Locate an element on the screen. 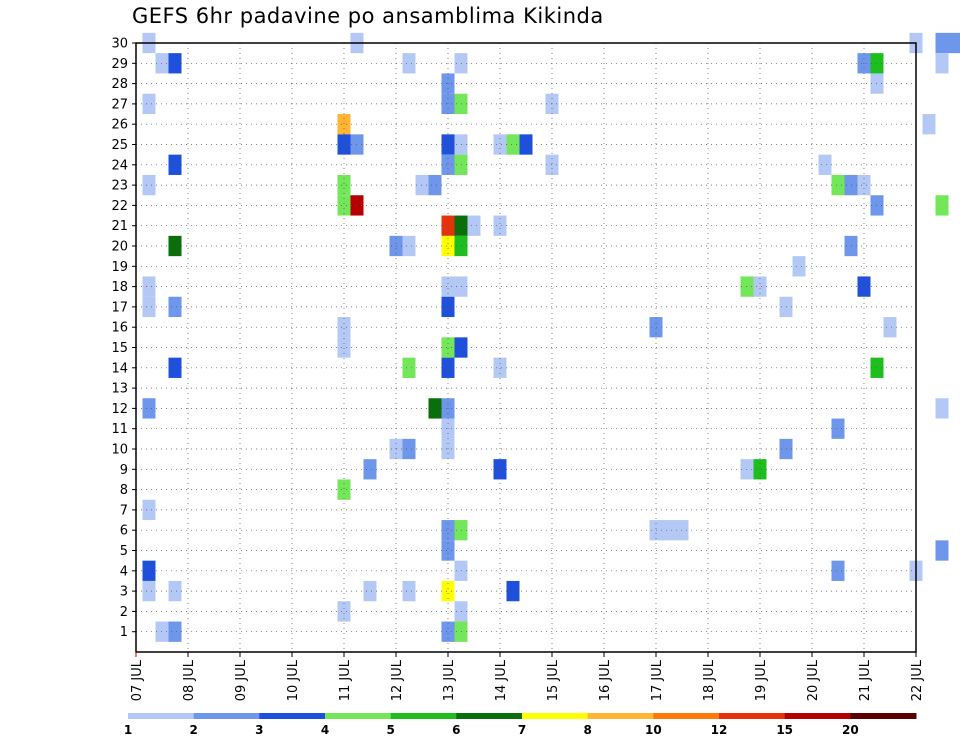  colorbar-layer: 1 2 3 4 5 6 7 8 10 12 15 20 is located at coordinates (520, 725).